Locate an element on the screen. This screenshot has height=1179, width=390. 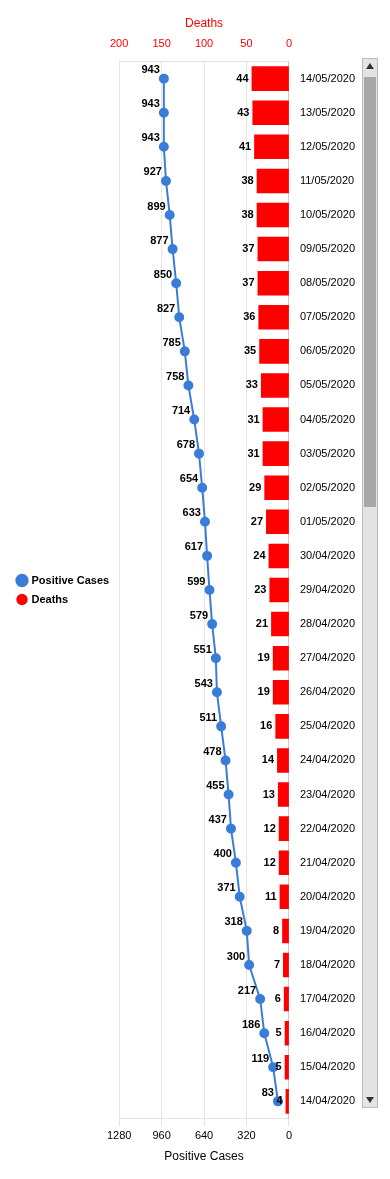
y-tick-label: 08/05/2020 is located at coordinates (327, 282).